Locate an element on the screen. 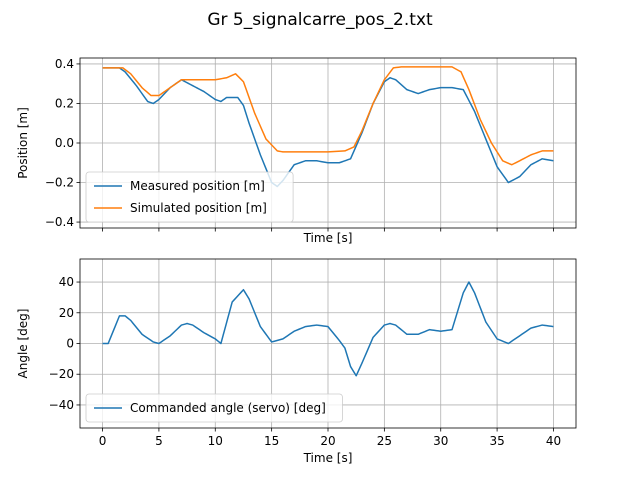 Image resolution: width=640 pixels, height=480 pixels. legend-entry: Commanded angle (servo) [deg] is located at coordinates (228, 408).